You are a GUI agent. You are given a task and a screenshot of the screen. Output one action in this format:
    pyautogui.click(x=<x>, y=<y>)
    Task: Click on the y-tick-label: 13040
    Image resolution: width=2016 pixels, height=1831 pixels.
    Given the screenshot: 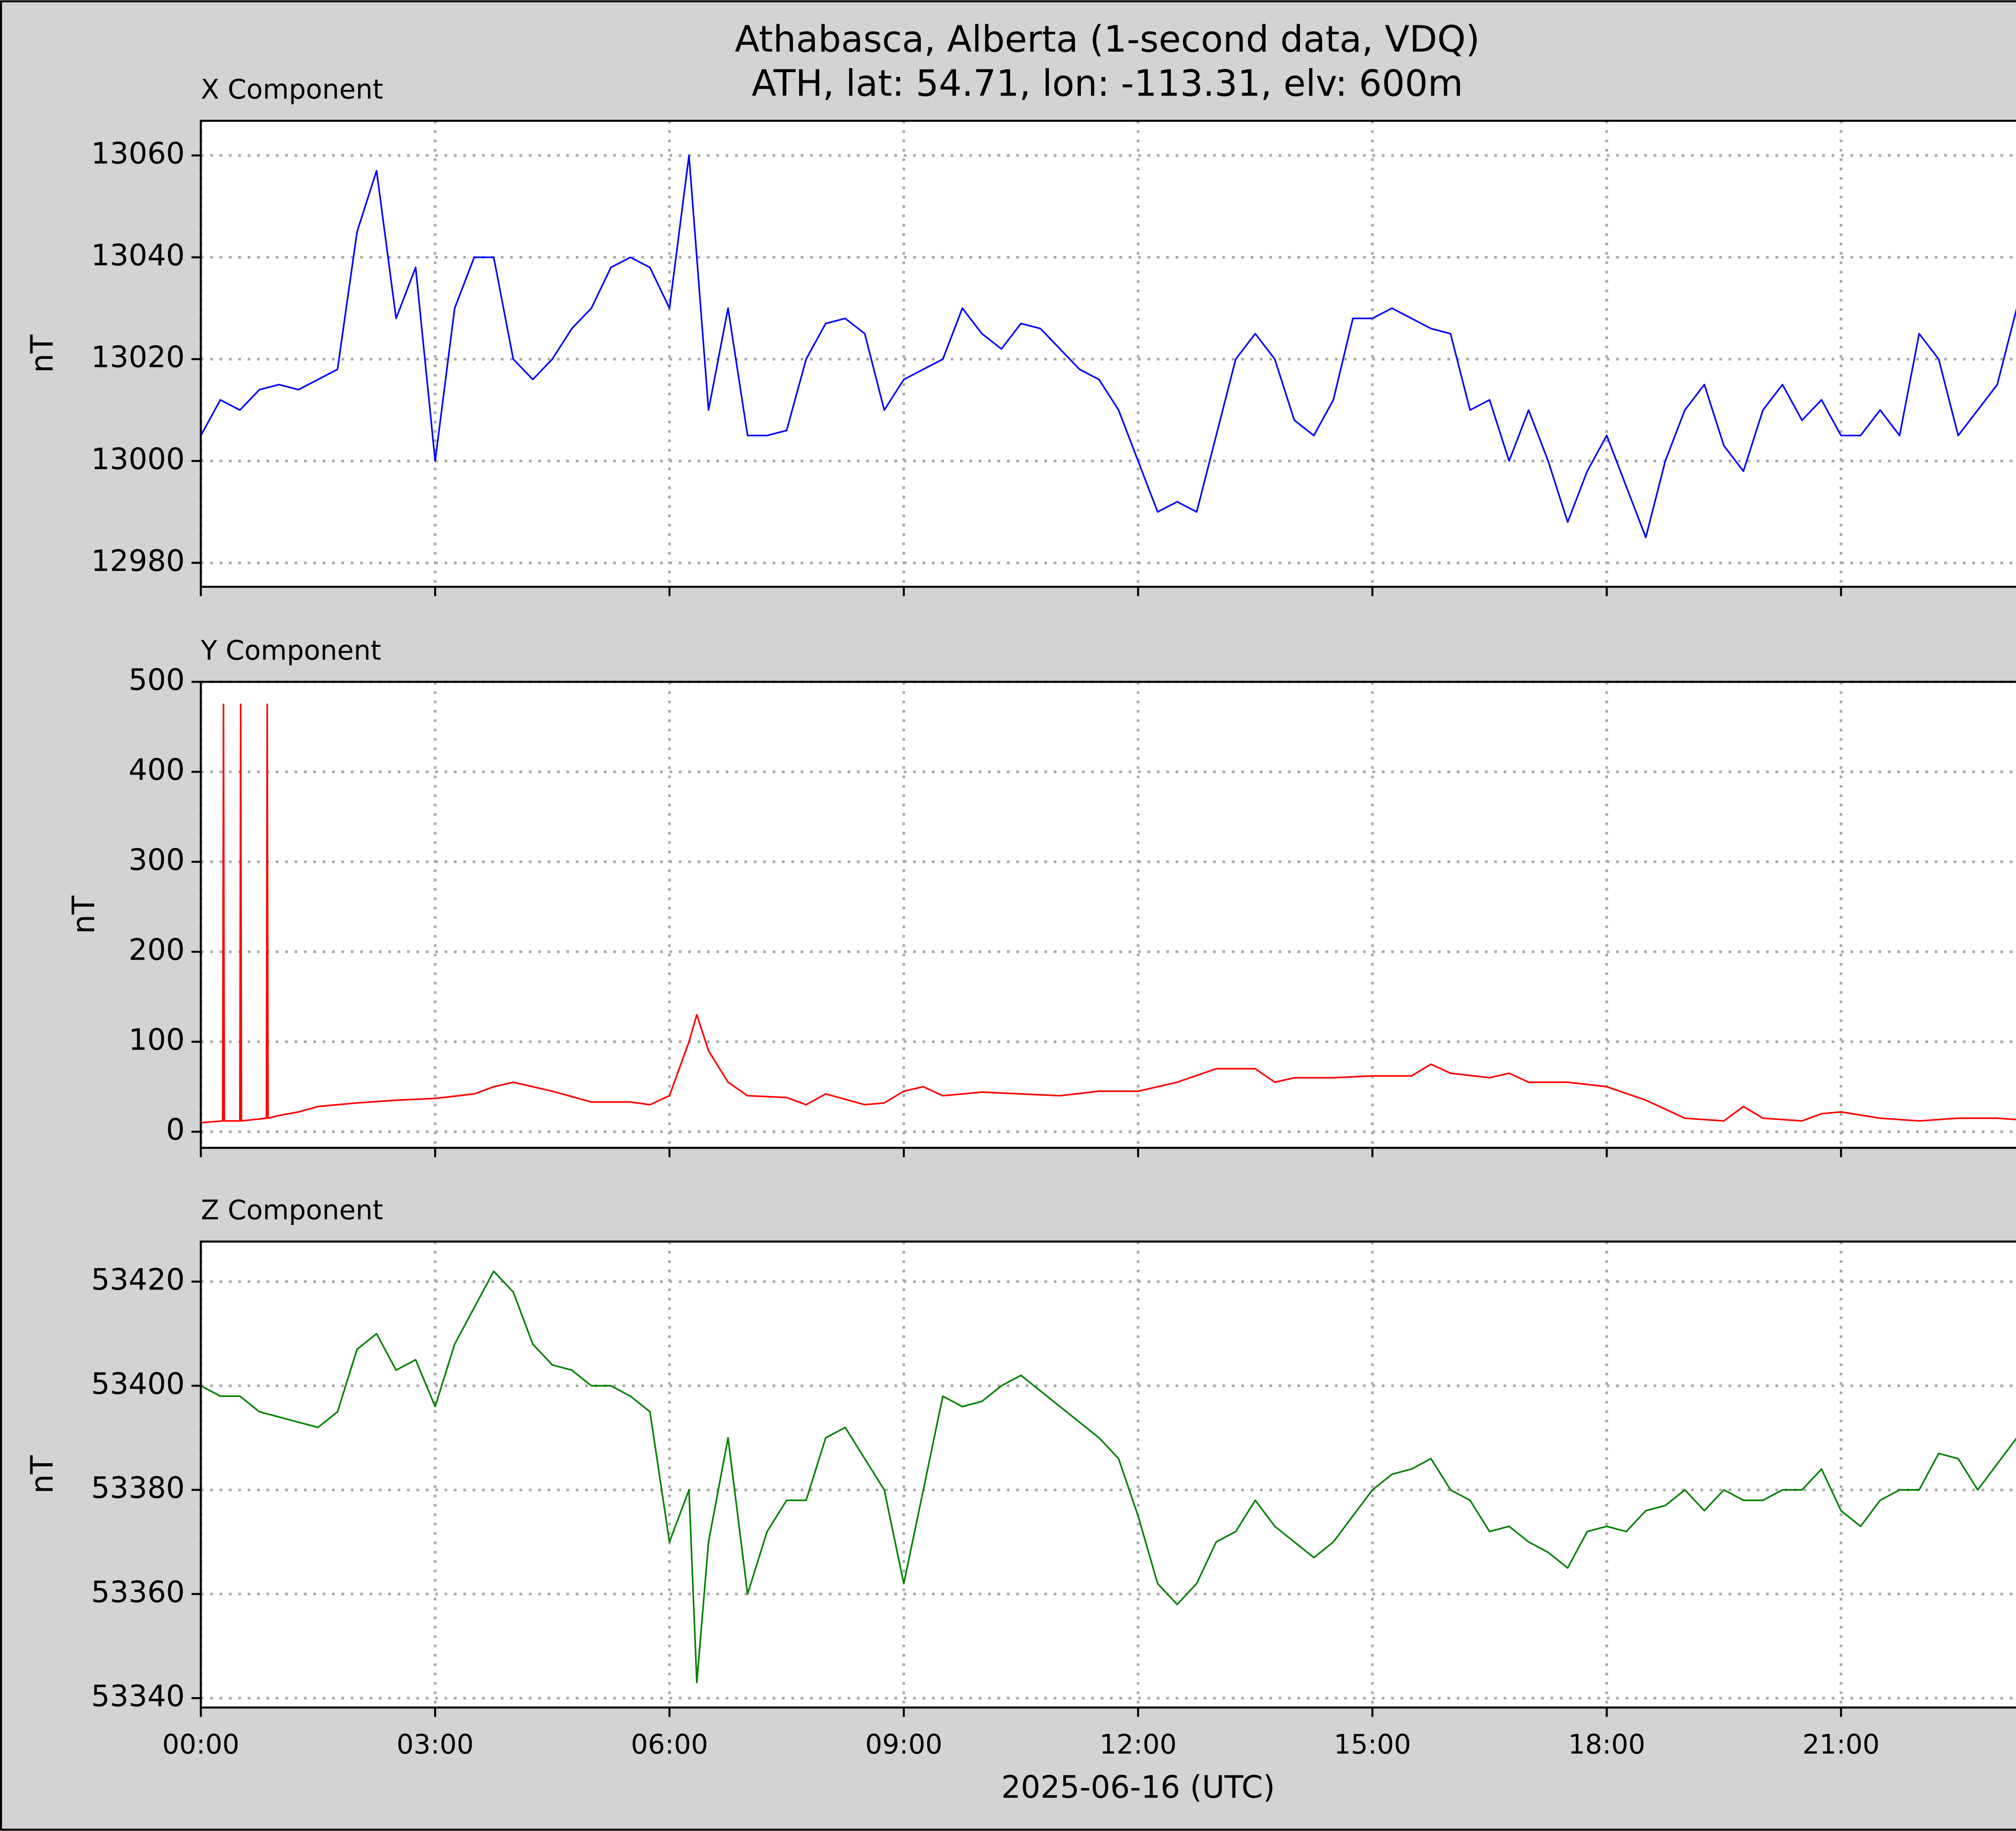 What is the action you would take?
    pyautogui.click(x=138, y=255)
    